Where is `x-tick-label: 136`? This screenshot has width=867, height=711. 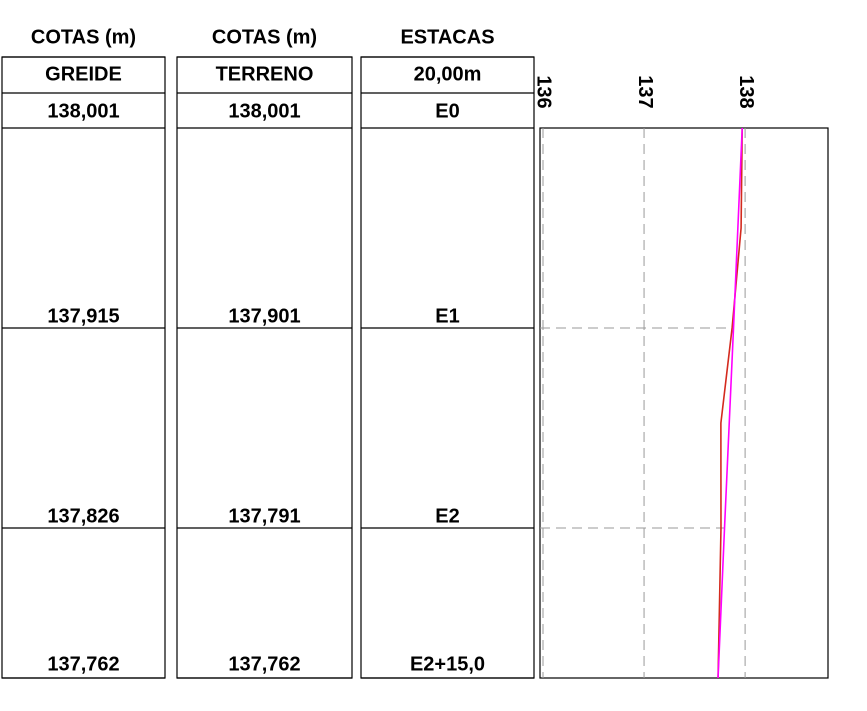 x-tick-label: 136 is located at coordinates (544, 91).